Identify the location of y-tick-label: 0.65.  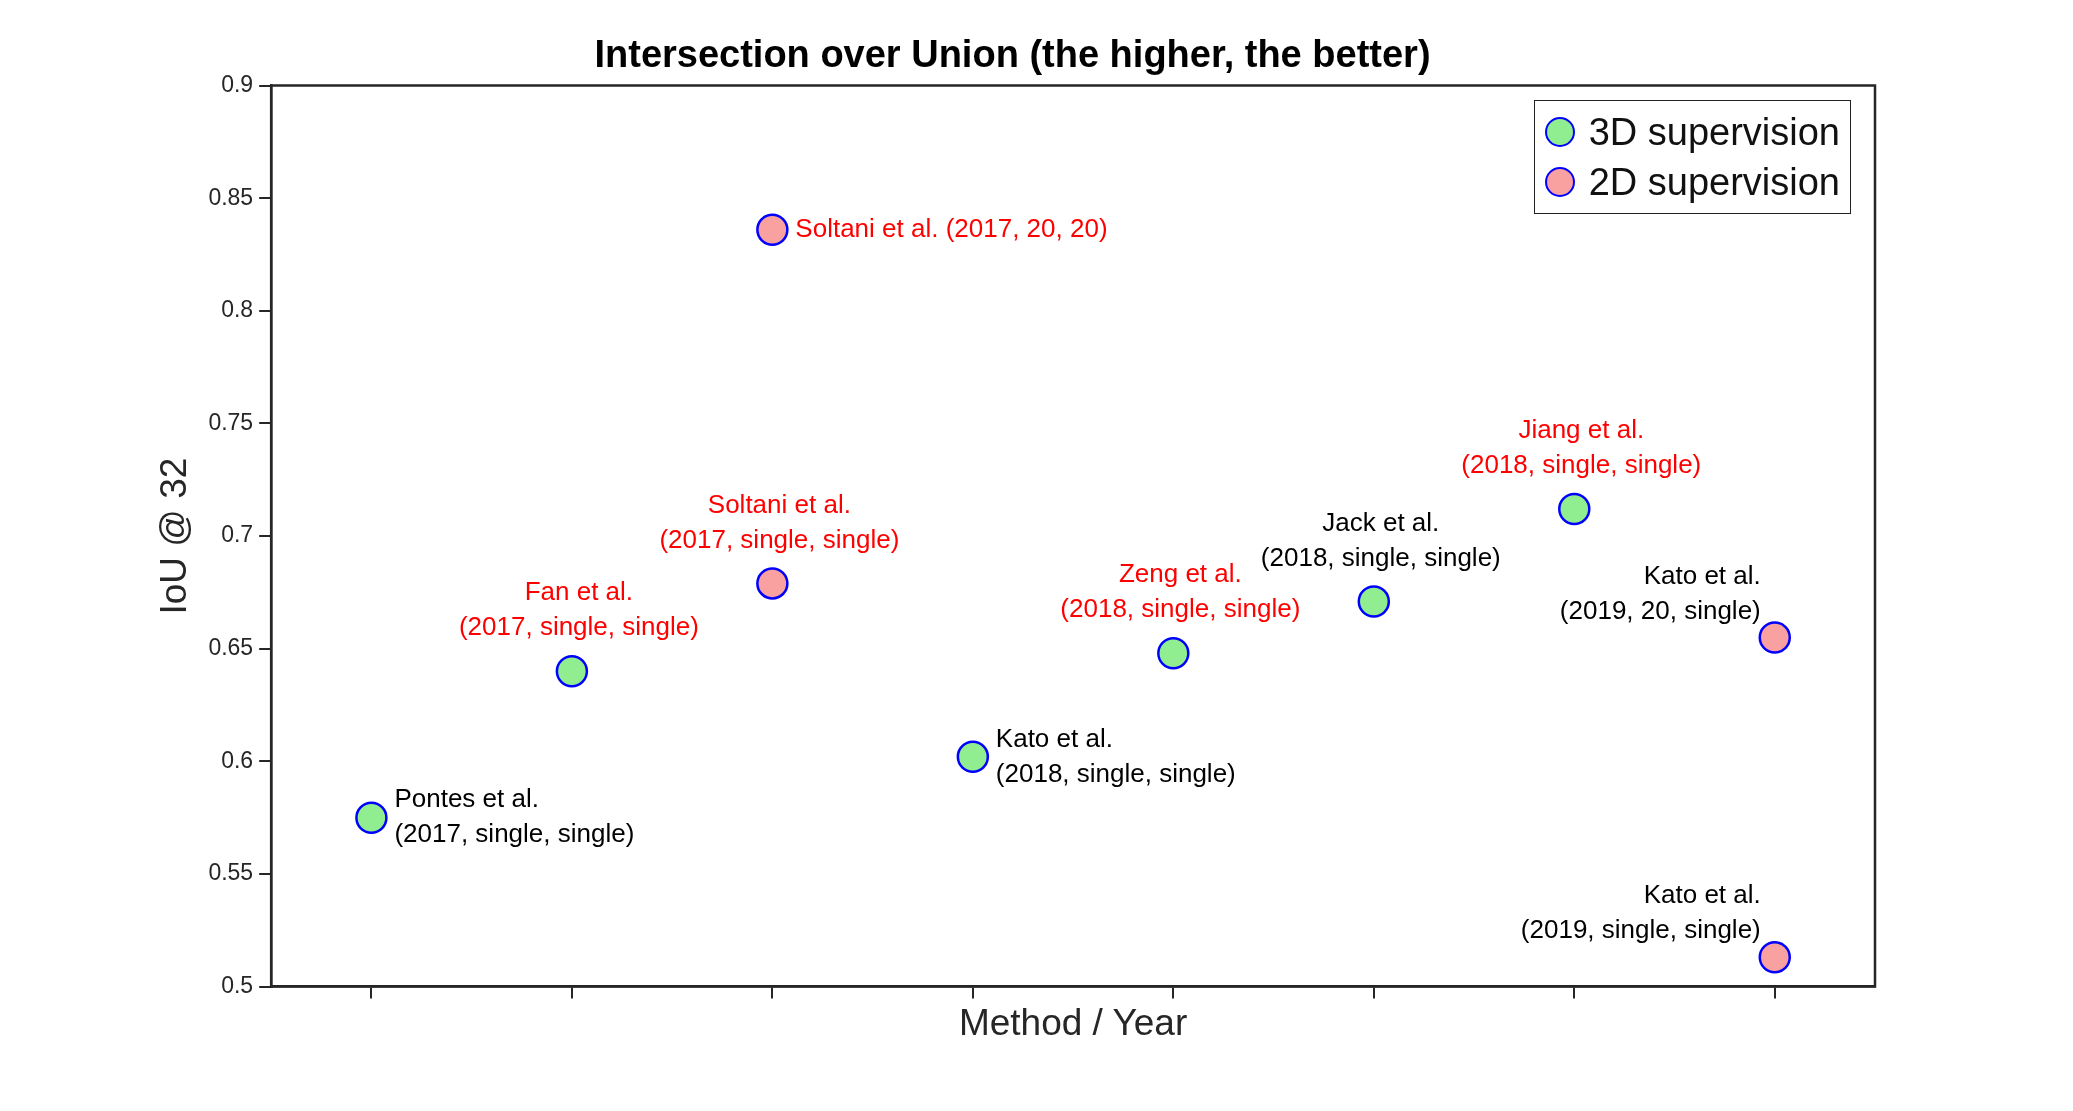
(231, 647).